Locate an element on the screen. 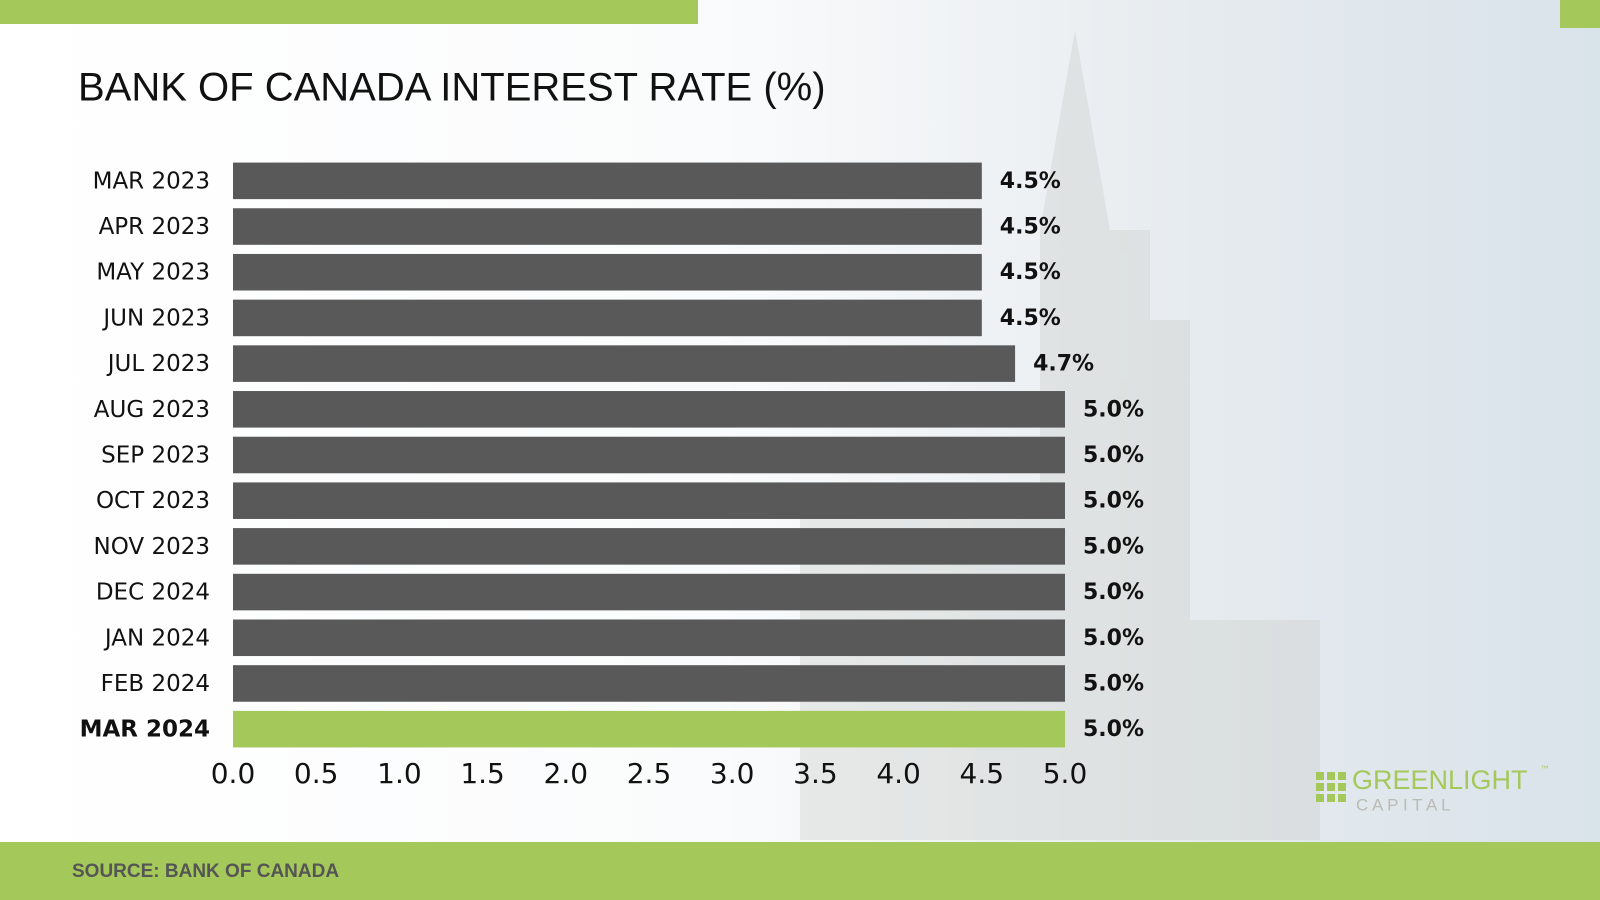  y-tick-label: MAY 2023 is located at coordinates (153, 273).